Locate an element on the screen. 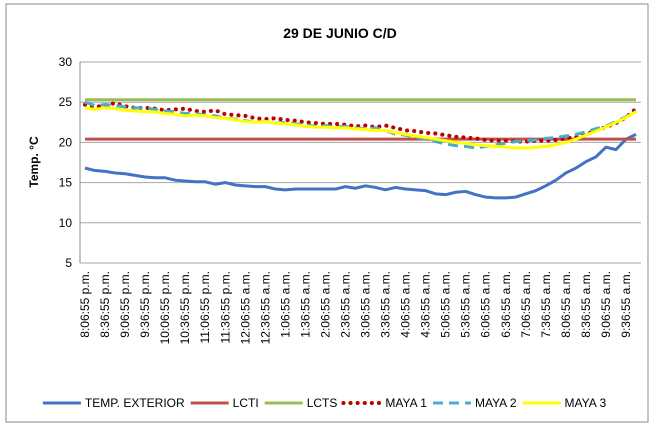 The height and width of the screenshot is (426, 655). x-tick-label: 11:06:55 p.m. is located at coordinates (205, 307).